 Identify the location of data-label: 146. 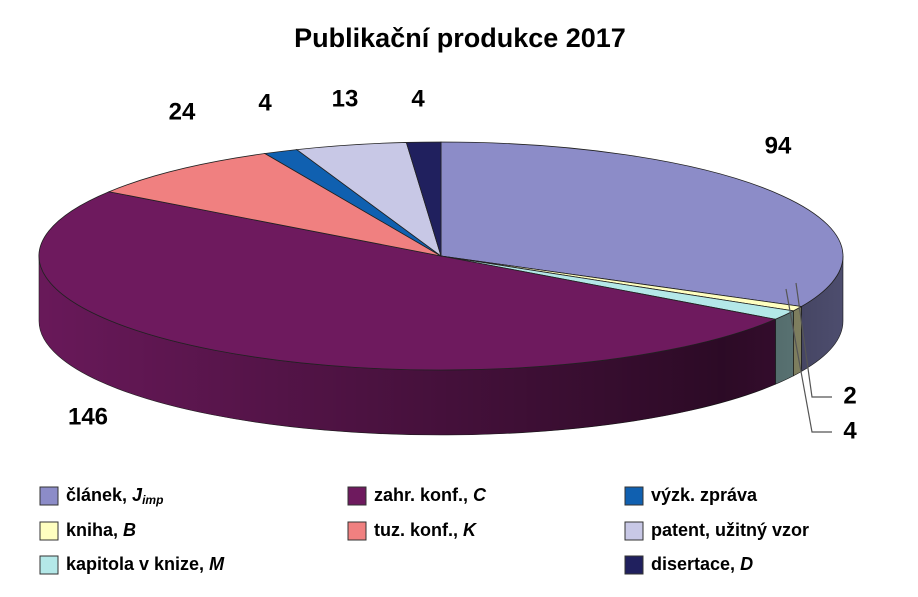
(88, 416).